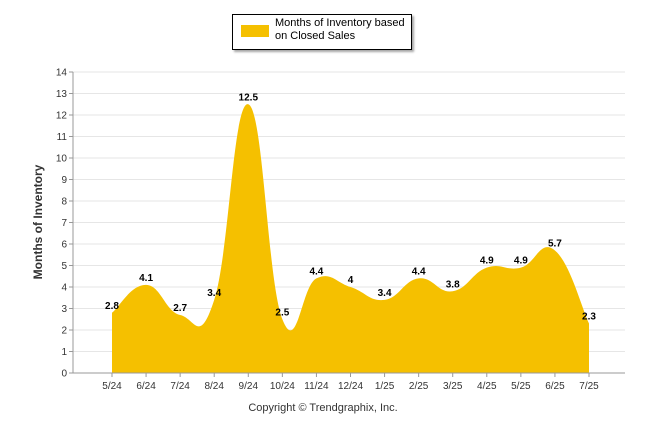  I want to click on data-label: 2.8, so click(112, 306).